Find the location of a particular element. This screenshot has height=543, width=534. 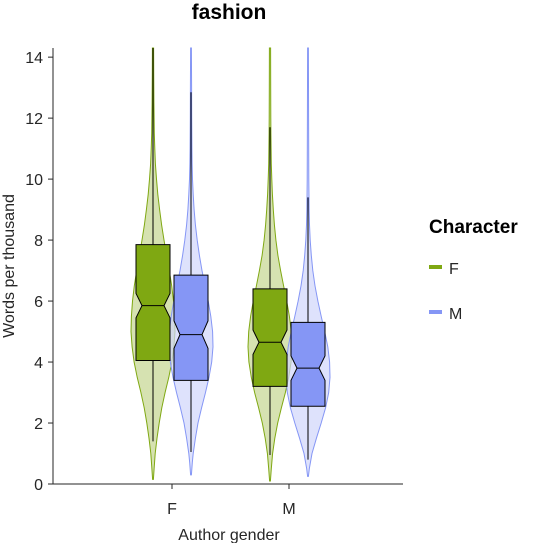

x-tick-label: M is located at coordinates (288, 509).